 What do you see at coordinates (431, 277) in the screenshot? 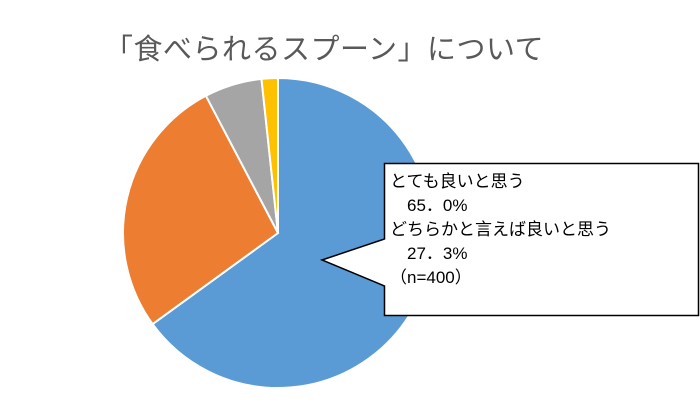
I see `callout-sample-size: （n=400）` at bounding box center [431, 277].